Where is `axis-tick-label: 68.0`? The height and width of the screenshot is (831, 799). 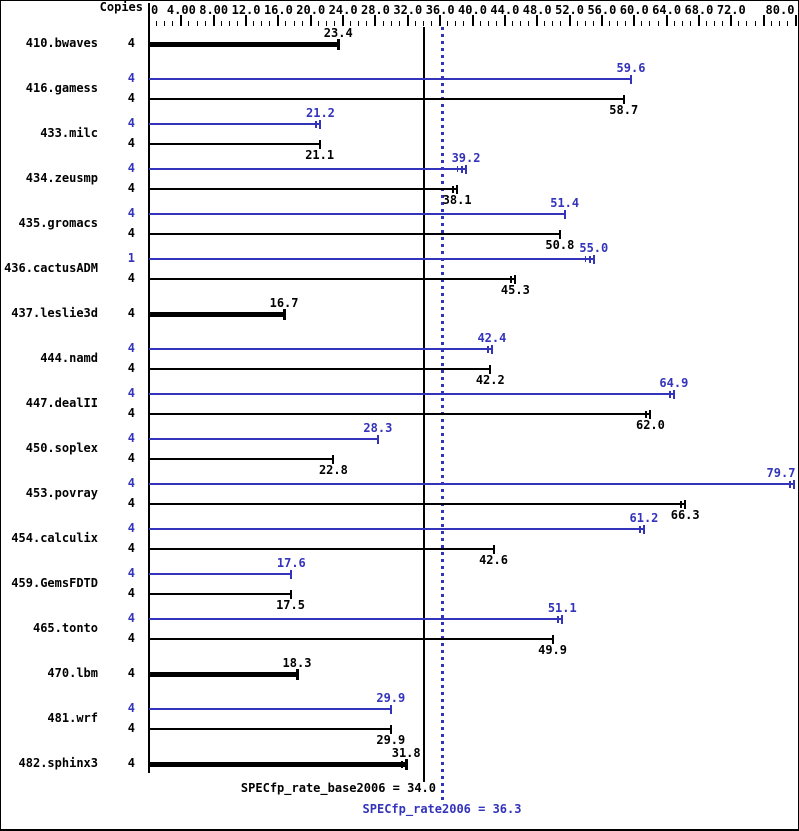
axis-tick-label: 68.0 is located at coordinates (699, 10).